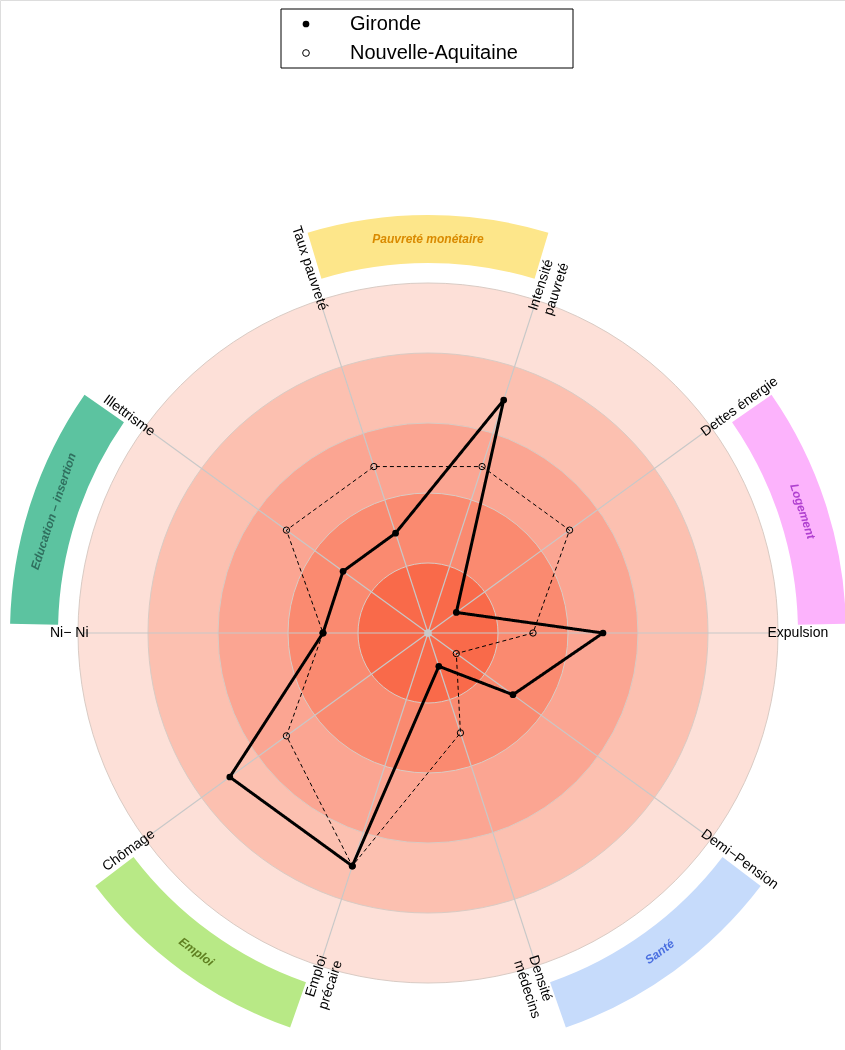 This screenshot has width=845, height=1050. What do you see at coordinates (434, 52) in the screenshot?
I see `legend-label: Nouvelle-Aquitaine` at bounding box center [434, 52].